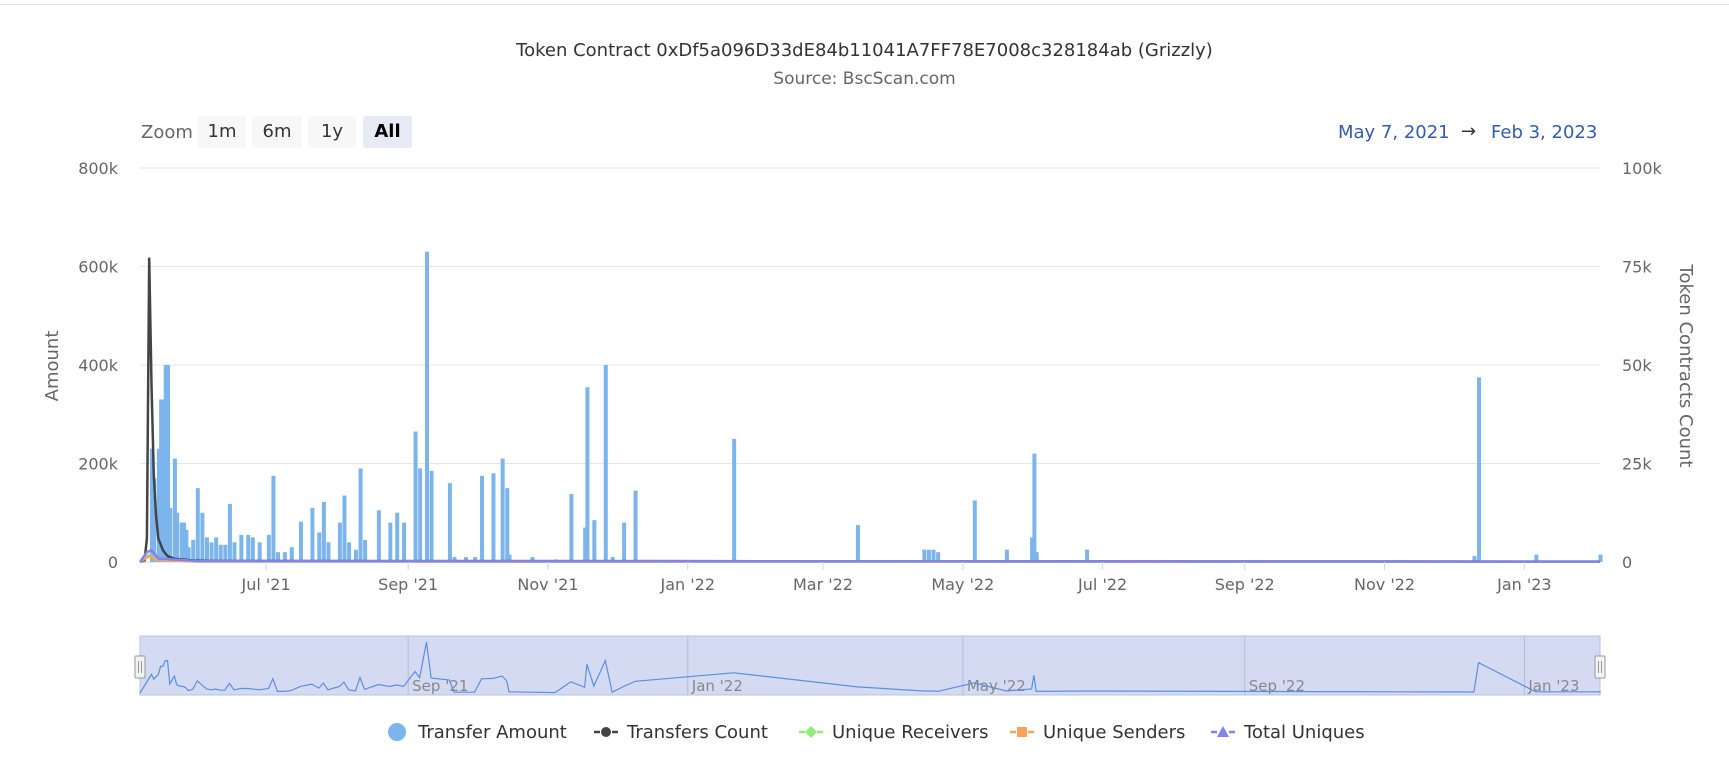 Image resolution: width=1729 pixels, height=771 pixels. I want to click on legend-item-unique-senders: Unique Senders, so click(1097, 732).